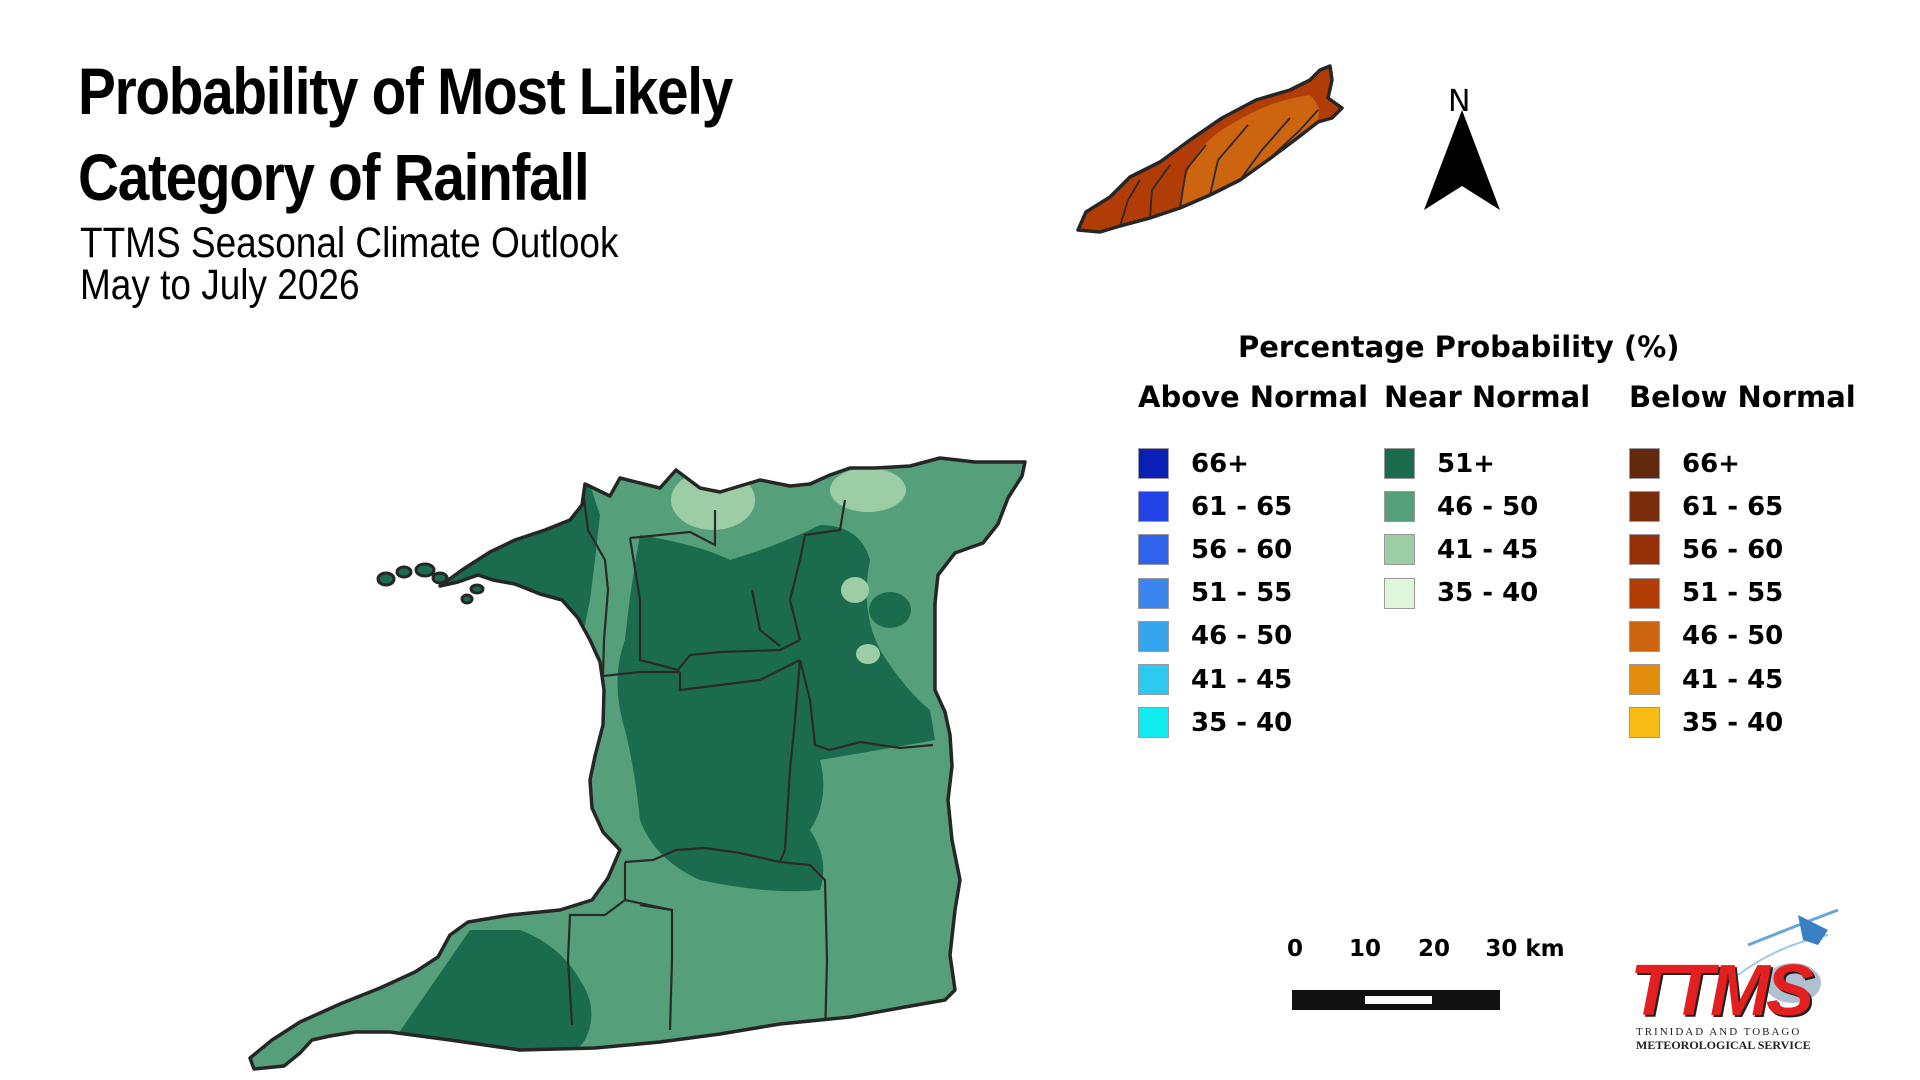 This screenshot has width=1920, height=1080. I want to click on scale-bar, so click(1396, 1000).